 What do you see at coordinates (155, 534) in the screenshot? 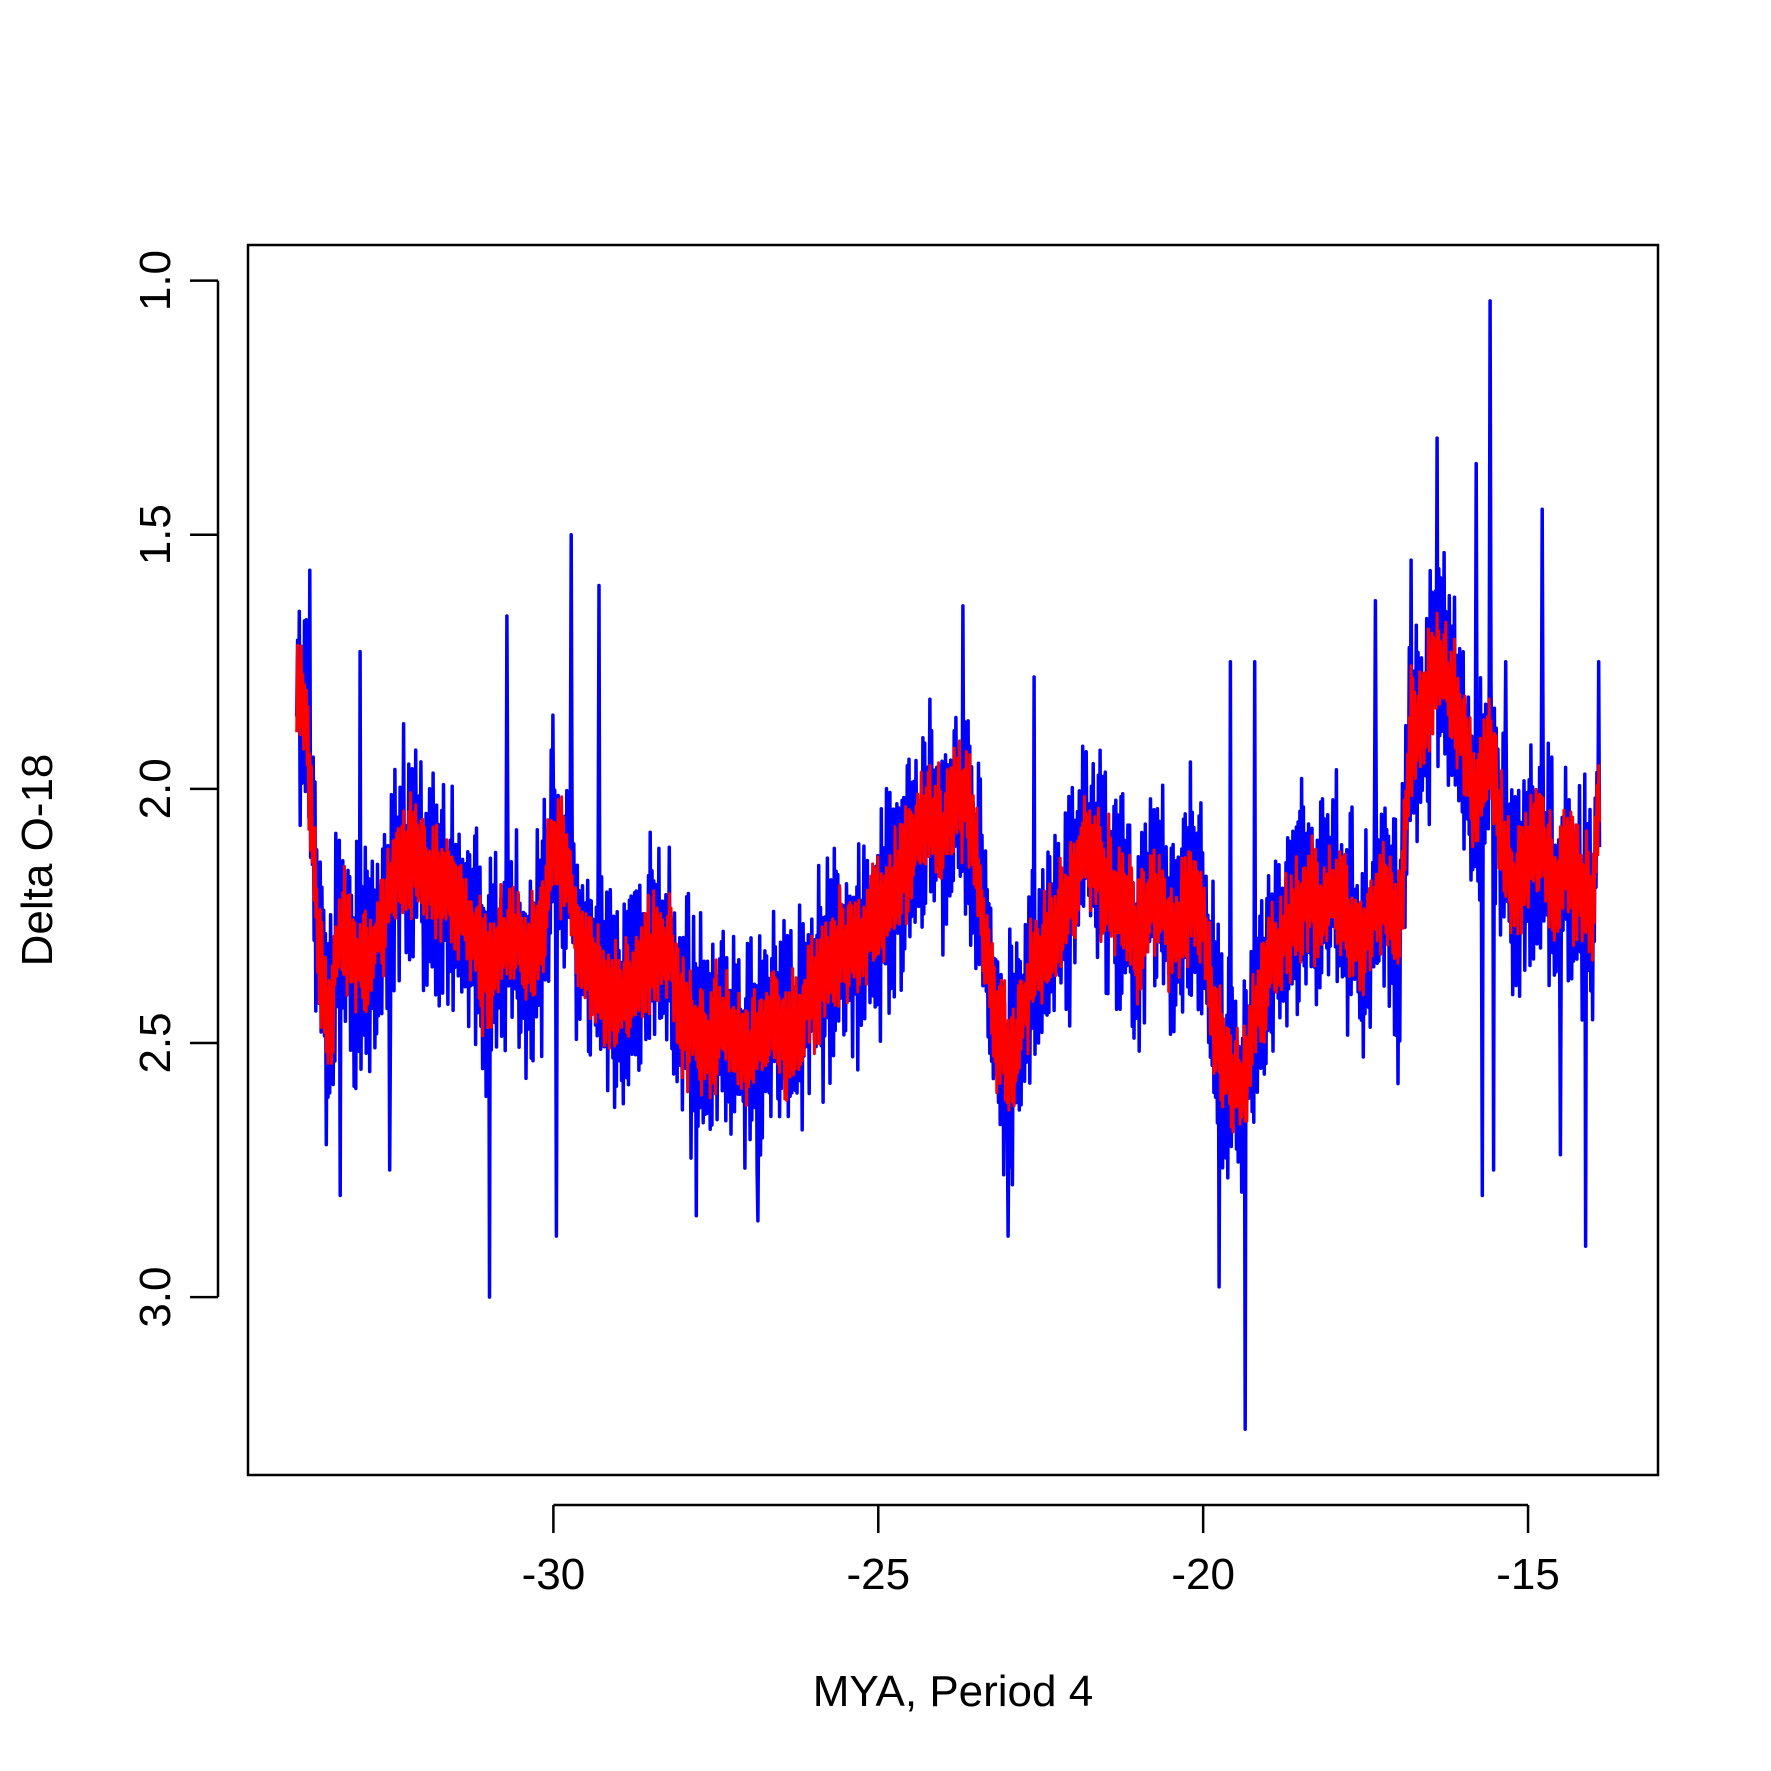
I see `y-tick-label: 1.5` at bounding box center [155, 534].